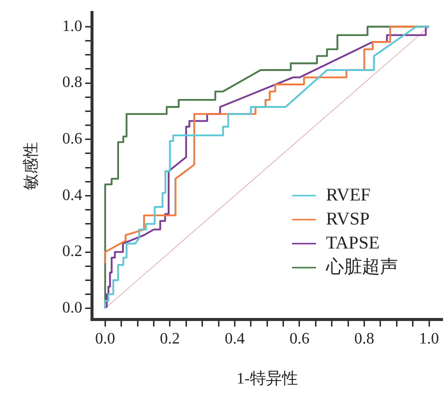 This screenshot has width=448, height=409. I want to click on x-tick-label: 0.2, so click(170, 339).